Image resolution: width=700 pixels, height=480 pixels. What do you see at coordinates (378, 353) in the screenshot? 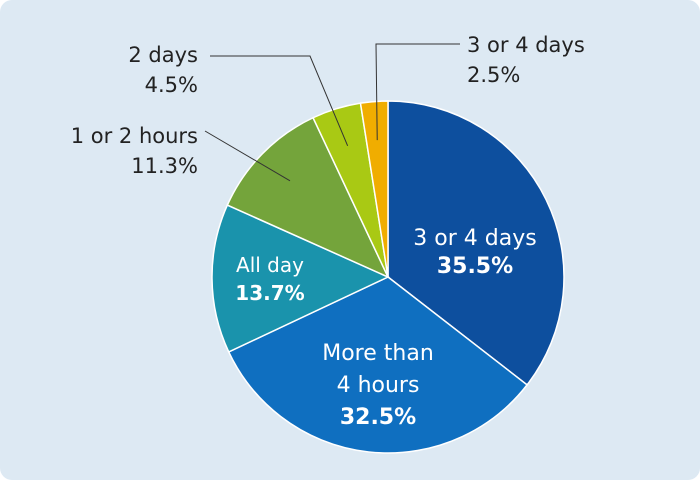
I see `slice-label: More than` at bounding box center [378, 353].